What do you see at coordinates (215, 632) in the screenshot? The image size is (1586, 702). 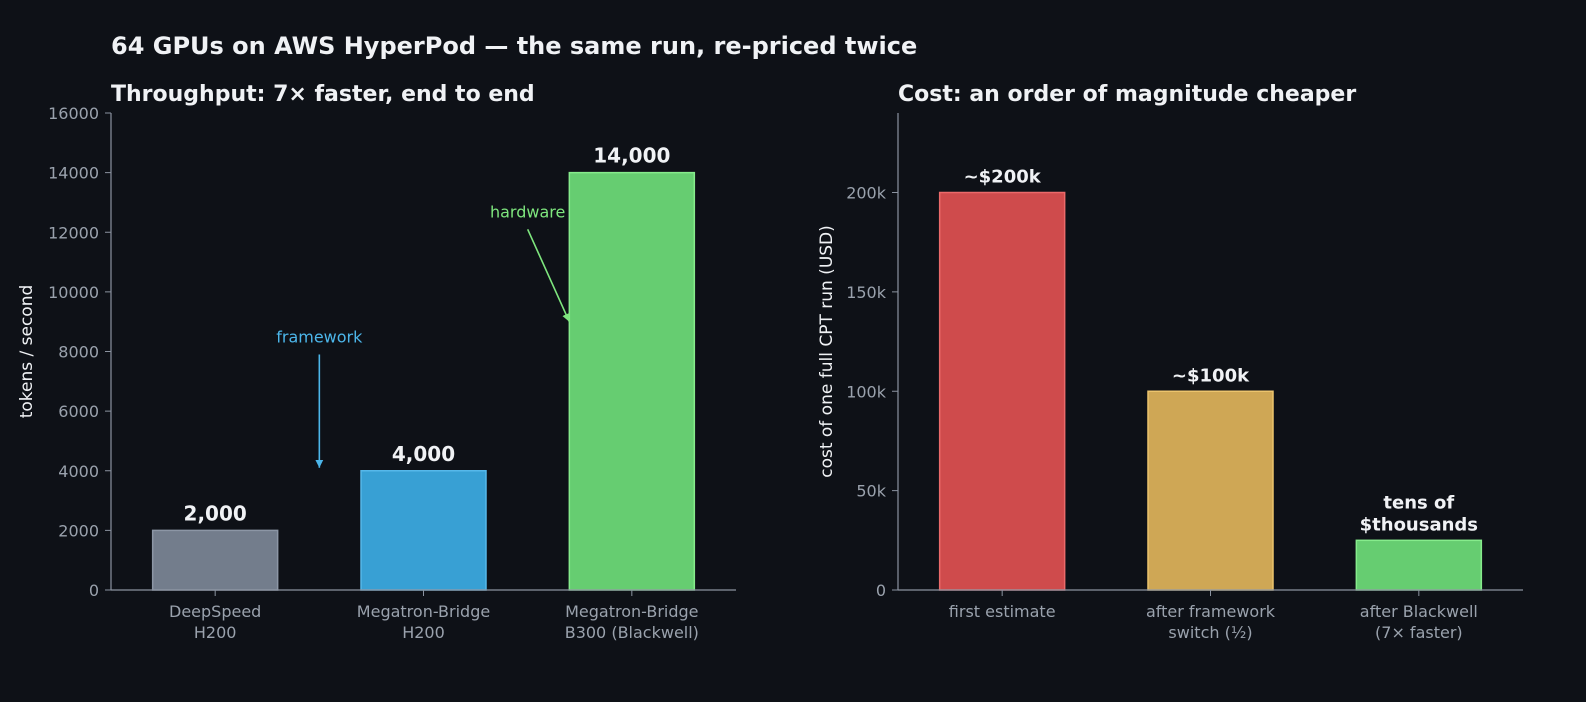 I see `throughput-x-tick-label-1: H200` at bounding box center [215, 632].